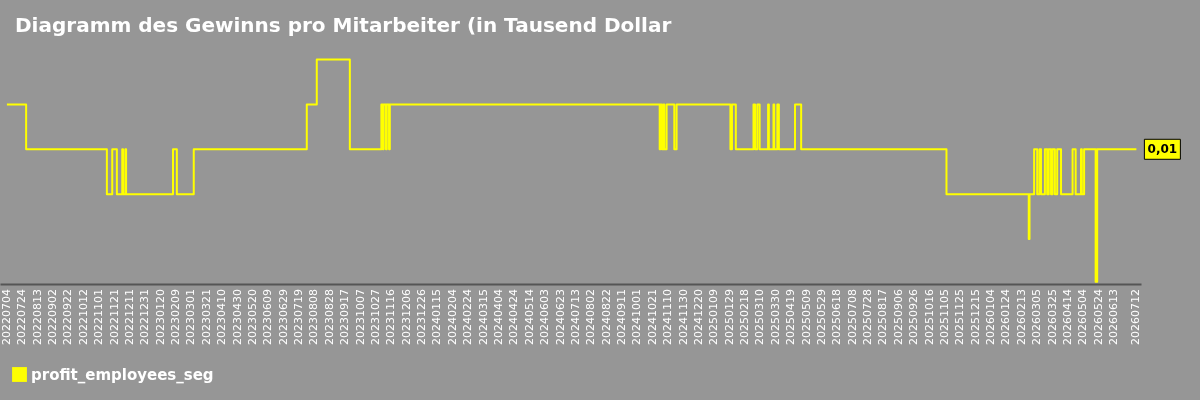  What do you see at coordinates (129, 317) in the screenshot?
I see `x-tick-label: 20221211` at bounding box center [129, 317].